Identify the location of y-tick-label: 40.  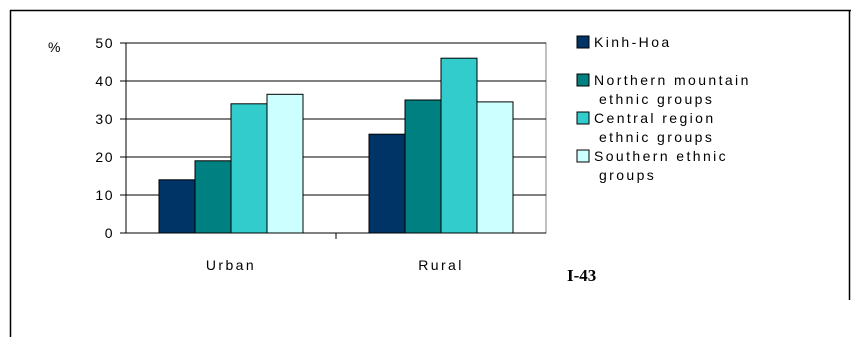
(104, 81).